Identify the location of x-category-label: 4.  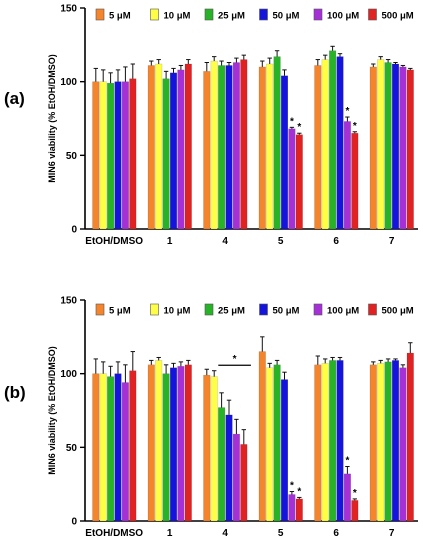
(225, 533).